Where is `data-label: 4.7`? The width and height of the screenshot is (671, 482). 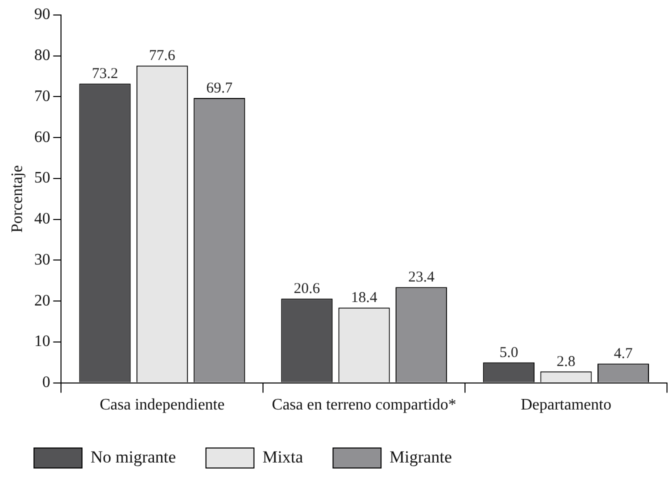 data-label: 4.7 is located at coordinates (624, 354).